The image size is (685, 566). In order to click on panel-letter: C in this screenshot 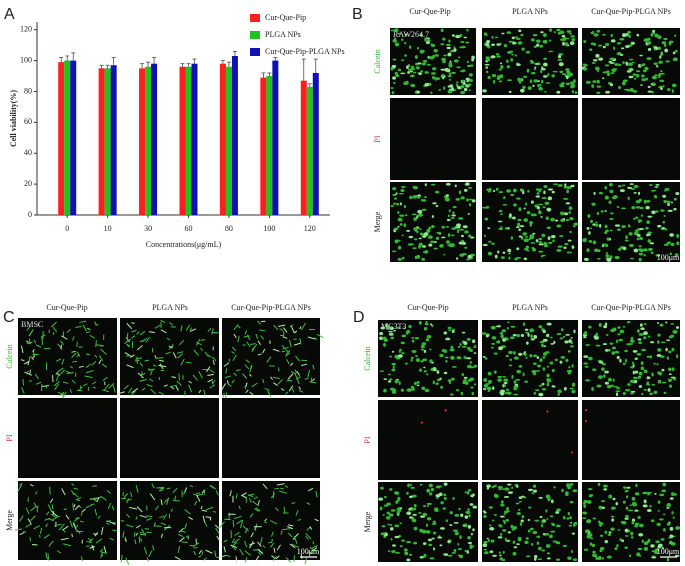, I will do `click(9, 317)`.